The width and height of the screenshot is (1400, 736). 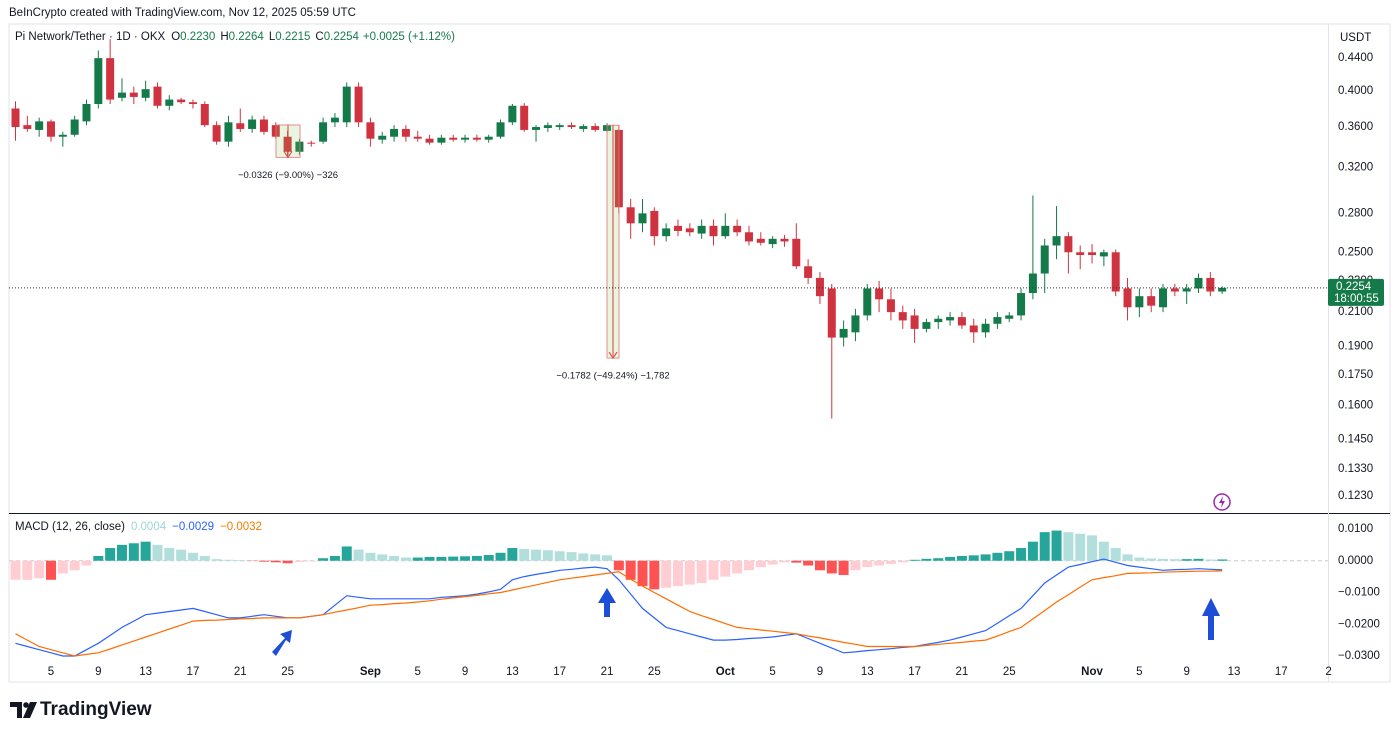 What do you see at coordinates (1355, 38) in the screenshot?
I see `currency: USDT` at bounding box center [1355, 38].